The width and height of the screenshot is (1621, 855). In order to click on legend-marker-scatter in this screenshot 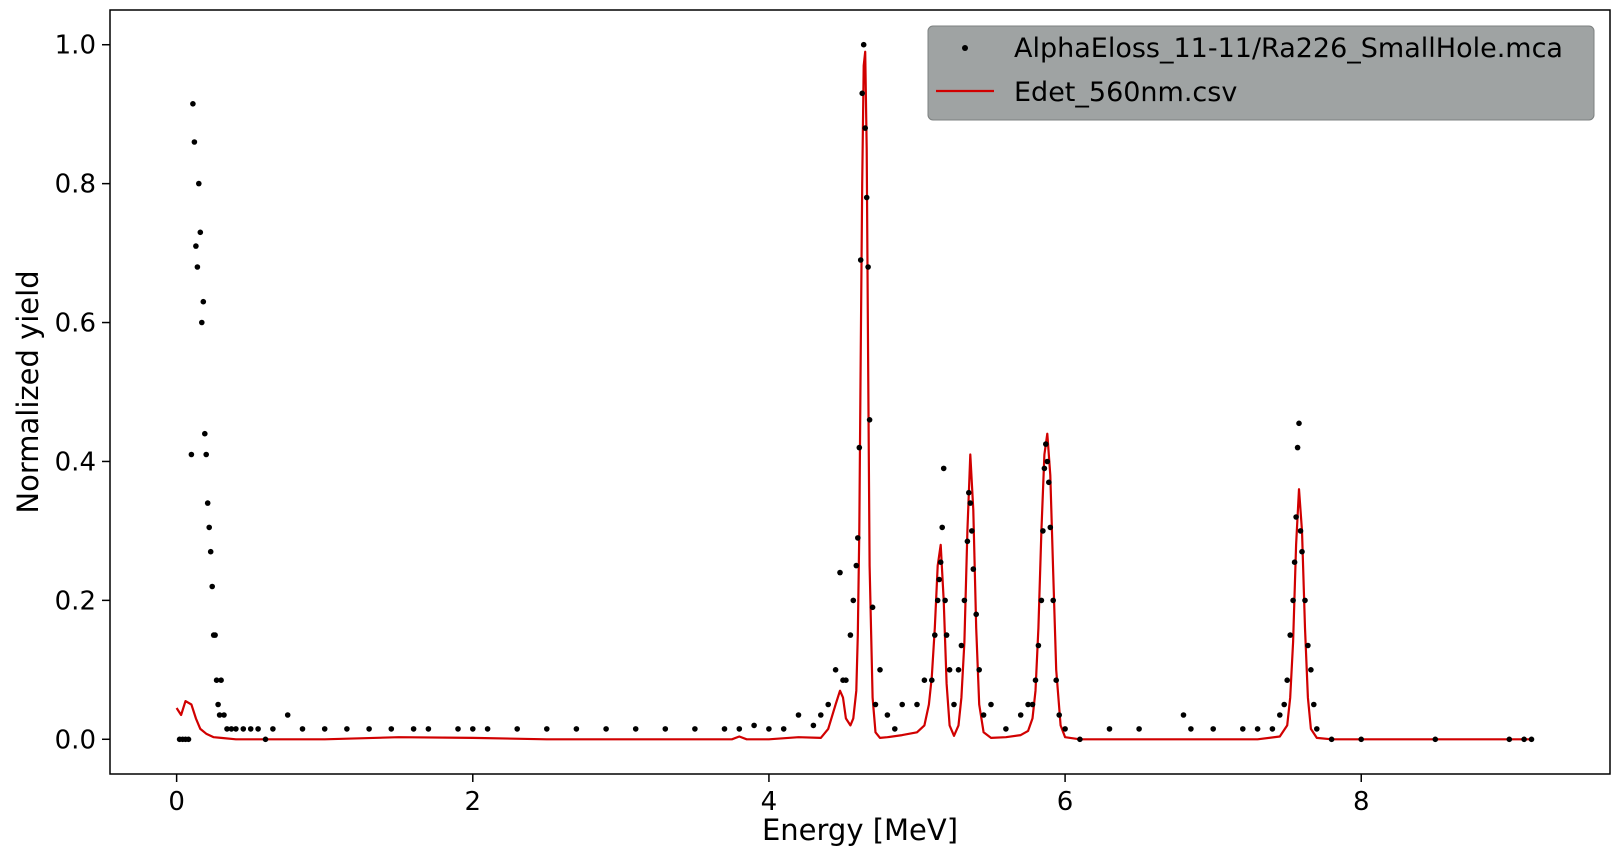, I will do `click(965, 48)`.